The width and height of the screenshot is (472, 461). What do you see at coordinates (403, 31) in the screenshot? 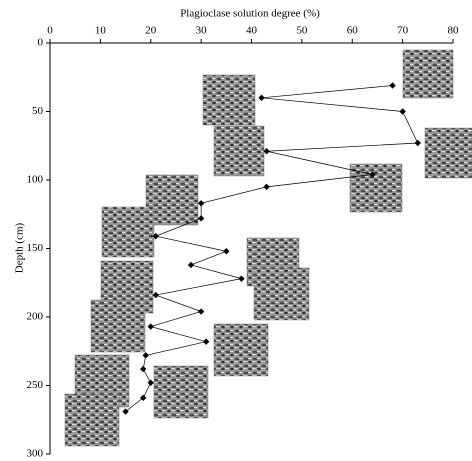
I see `x-tick-label: 70` at bounding box center [403, 31].